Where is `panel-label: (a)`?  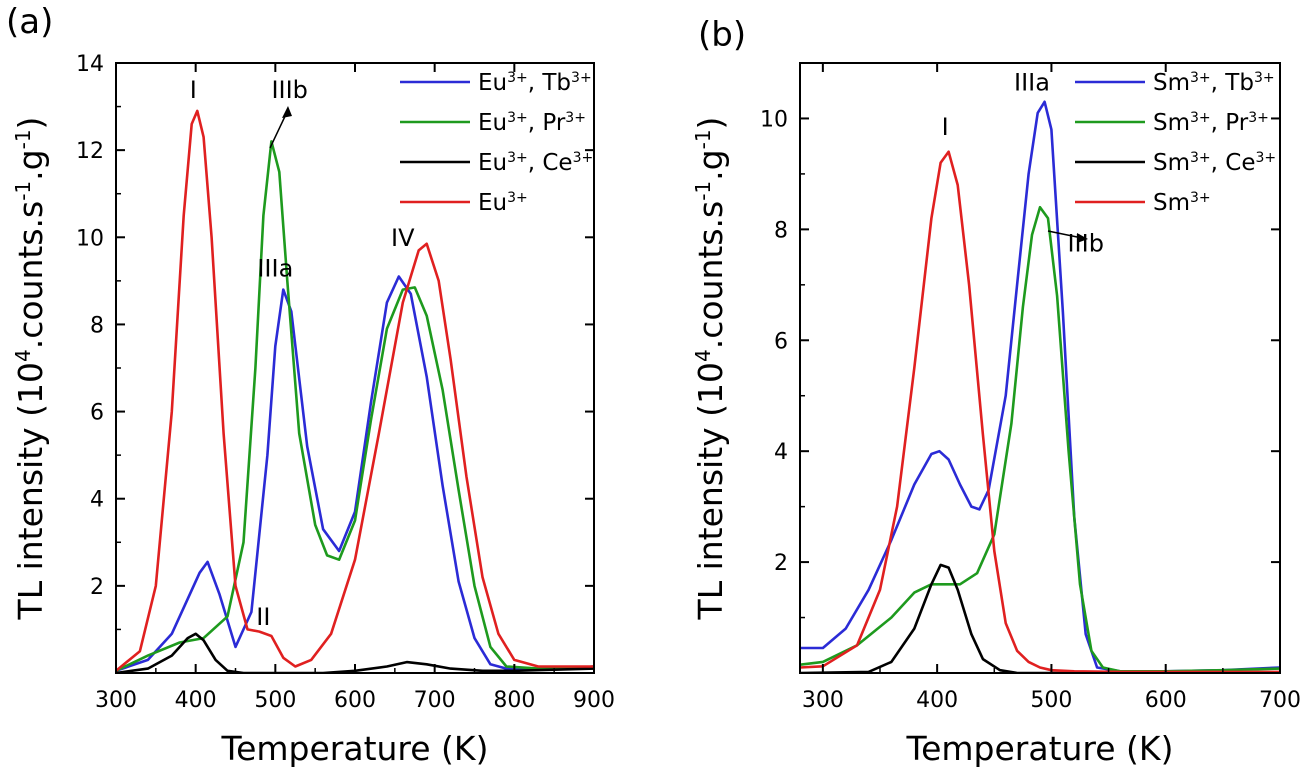 panel-label: (a) is located at coordinates (29, 22).